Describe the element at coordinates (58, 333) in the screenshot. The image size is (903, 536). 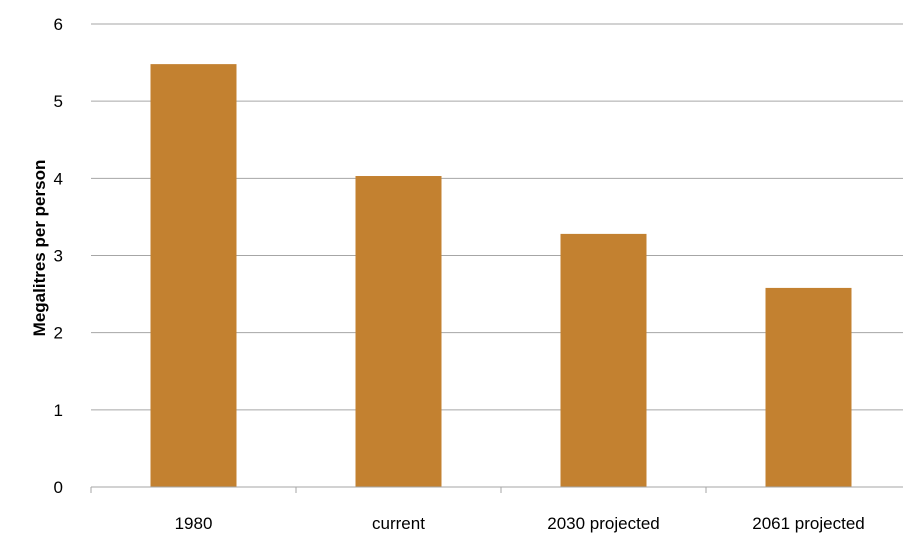
I see `y-tick-label: 2` at that location.